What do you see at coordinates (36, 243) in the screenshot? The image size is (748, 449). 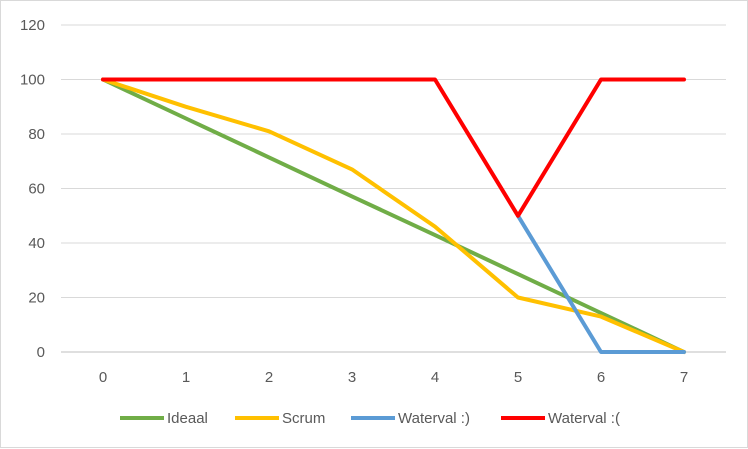 I see `y-tick-label: 40` at bounding box center [36, 243].